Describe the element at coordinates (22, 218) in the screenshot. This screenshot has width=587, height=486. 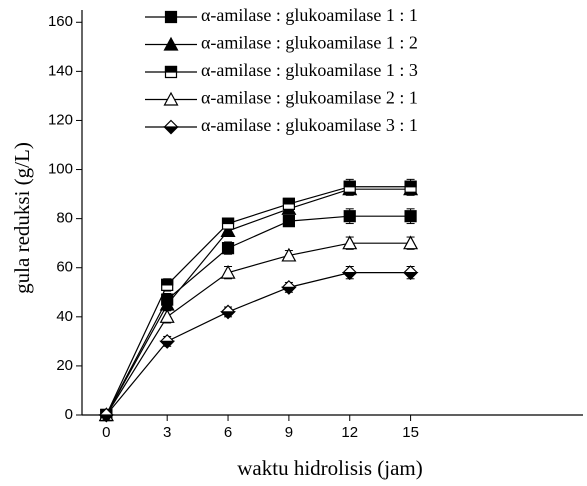
I see `y-axis-label: gula reduksi (g/L)` at that location.